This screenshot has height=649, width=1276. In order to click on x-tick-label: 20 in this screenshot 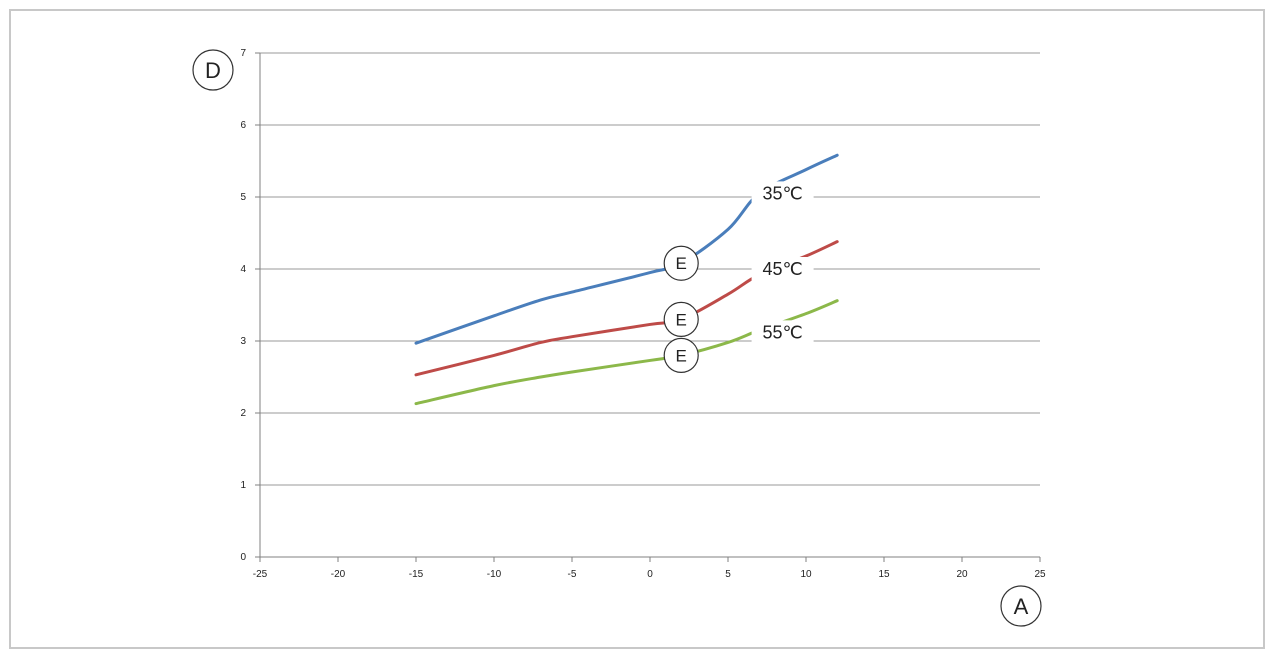, I will do `click(962, 574)`.